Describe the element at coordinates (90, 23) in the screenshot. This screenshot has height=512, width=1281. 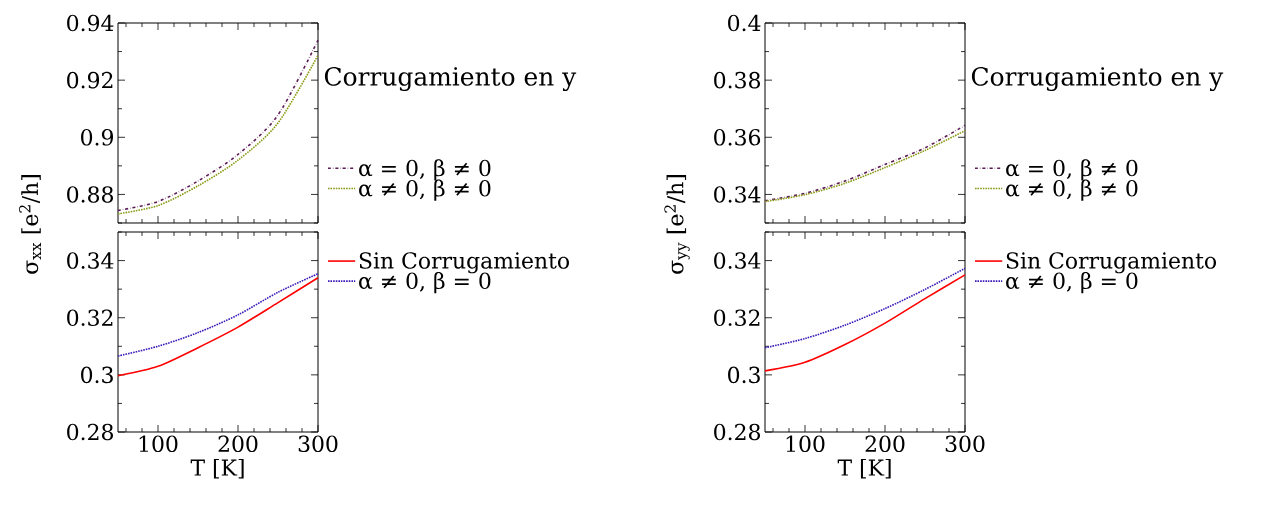
I see `y-tick-label: 0.94` at that location.